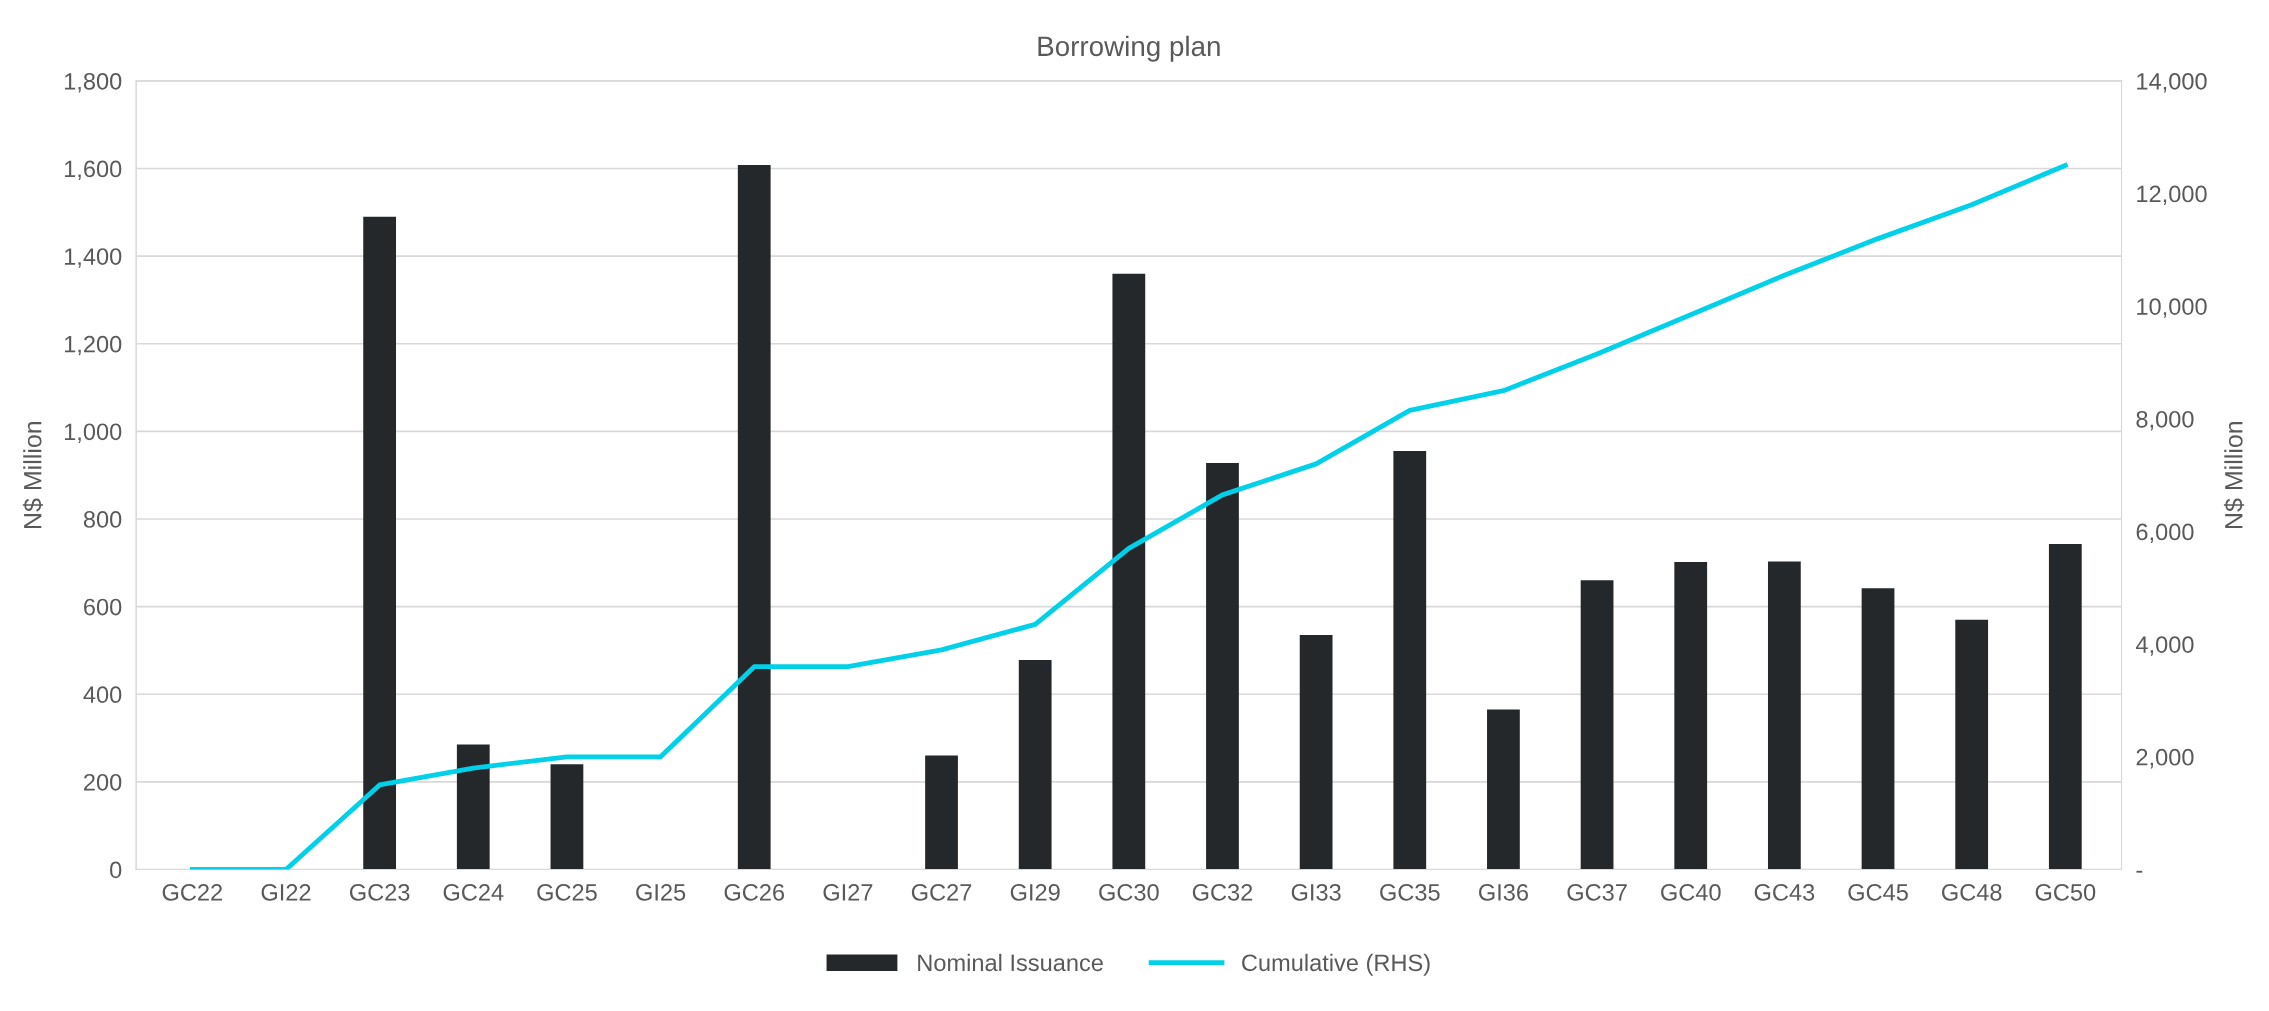 The image size is (2269, 1011). What do you see at coordinates (1691, 892) in the screenshot?
I see `x-tick-label: GC40` at bounding box center [1691, 892].